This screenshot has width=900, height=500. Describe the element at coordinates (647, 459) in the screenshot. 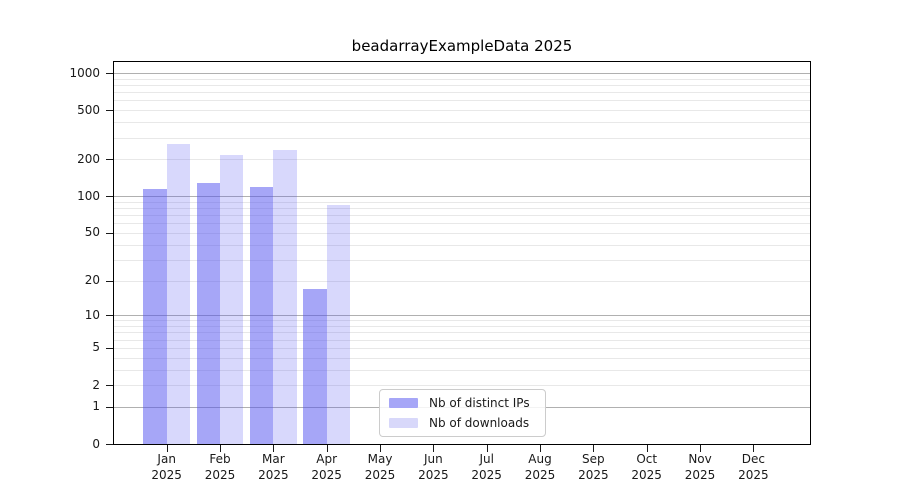

I see `x-label-month: Oct` at that location.